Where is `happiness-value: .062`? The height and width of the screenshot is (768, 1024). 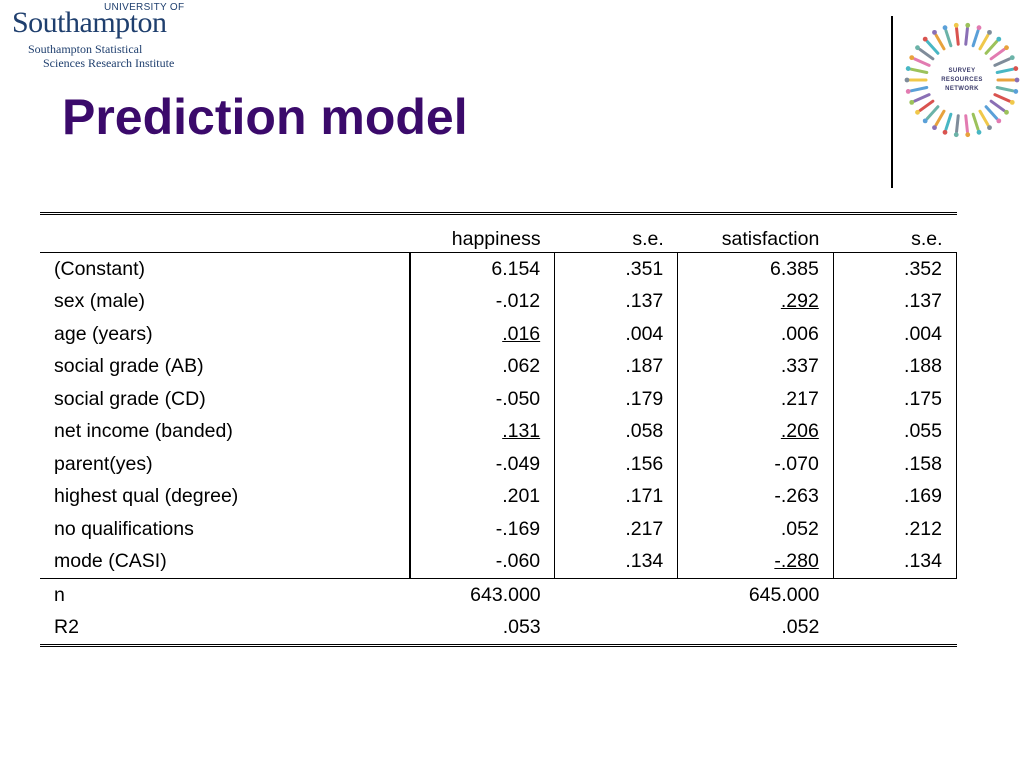
happiness-value: .062 is located at coordinates (481, 366).